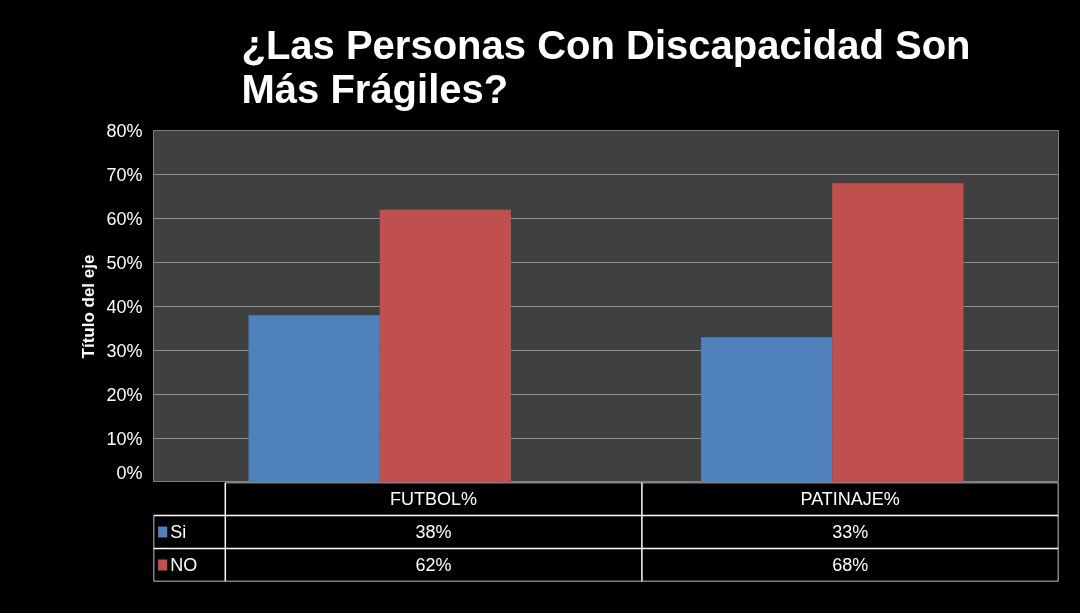 This screenshot has width=1080, height=613. I want to click on legend-label: NO, so click(184, 565).